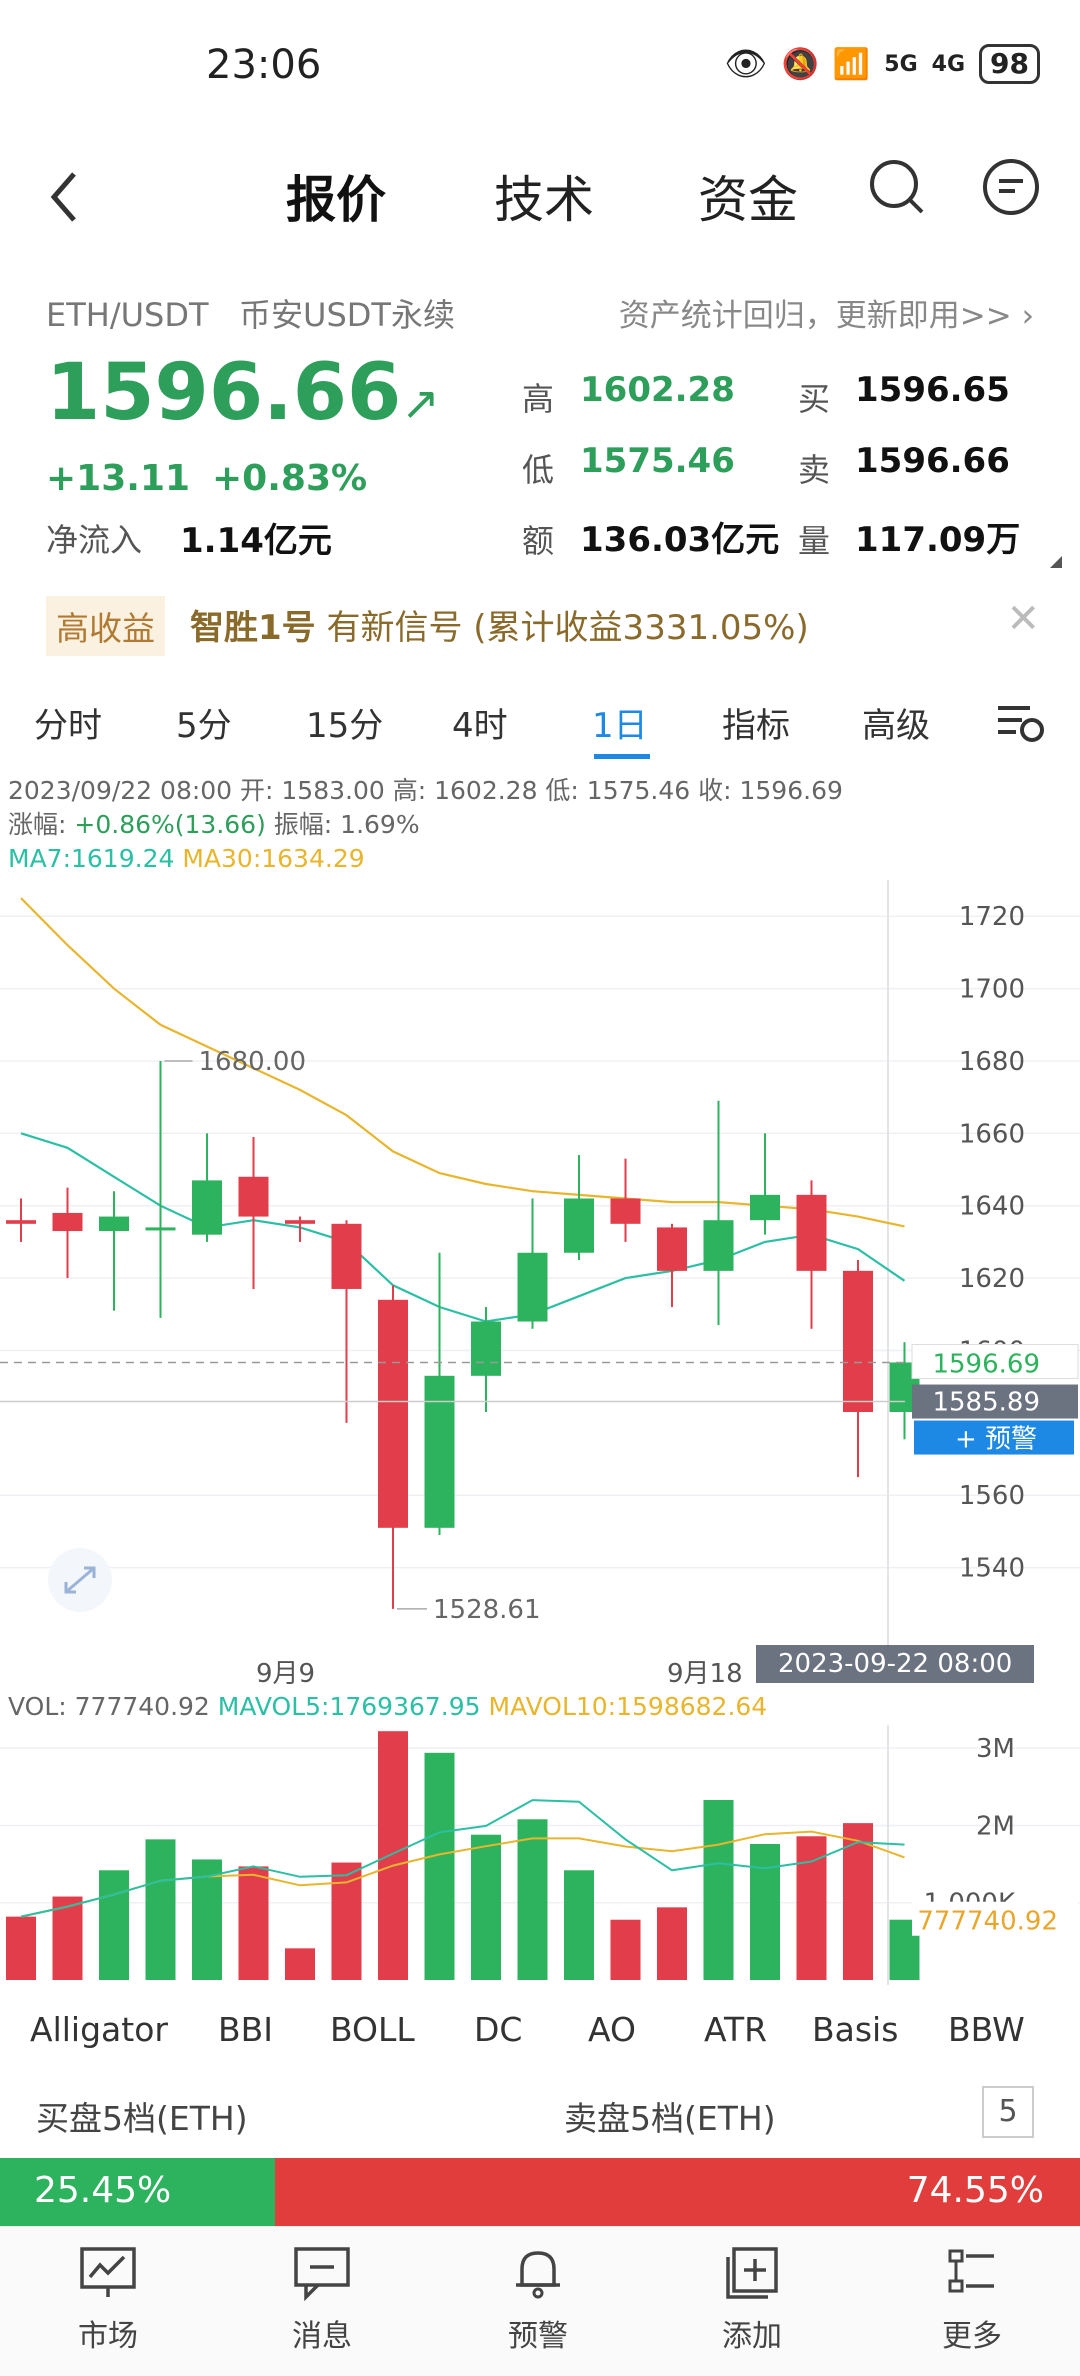 This screenshot has width=1080, height=2376. What do you see at coordinates (992, 1569) in the screenshot?
I see `y-tick-label: 1540` at bounding box center [992, 1569].